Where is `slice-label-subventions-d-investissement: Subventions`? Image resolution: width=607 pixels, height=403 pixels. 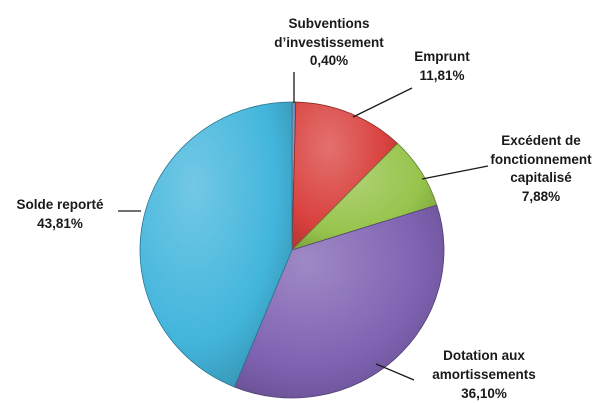
slice-label-subventions-d-investissement: Subventions is located at coordinates (328, 23).